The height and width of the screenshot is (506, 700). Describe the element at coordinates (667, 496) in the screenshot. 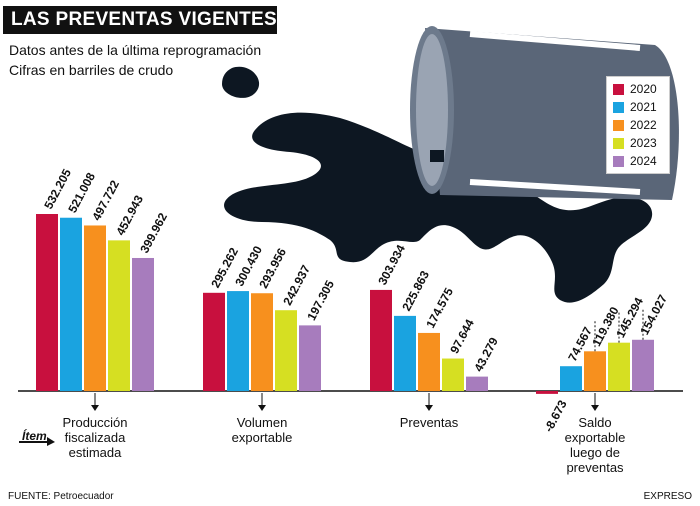

I see `publisher-brand: EXPRESO` at that location.